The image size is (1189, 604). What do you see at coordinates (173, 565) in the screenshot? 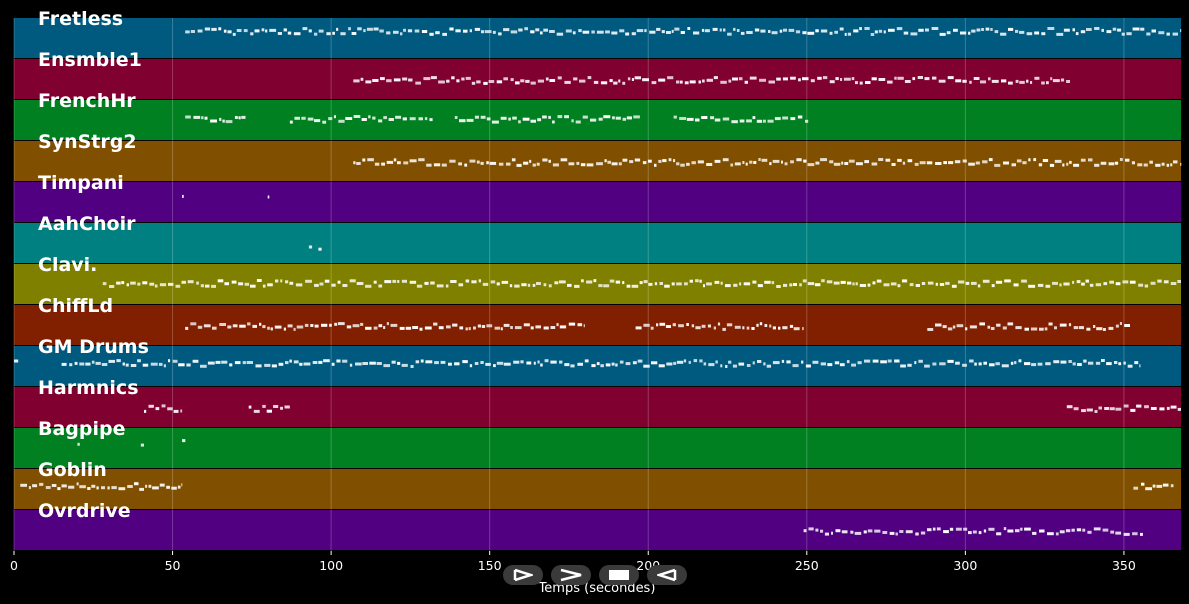
I see `x-tick-label: 50` at bounding box center [173, 565].